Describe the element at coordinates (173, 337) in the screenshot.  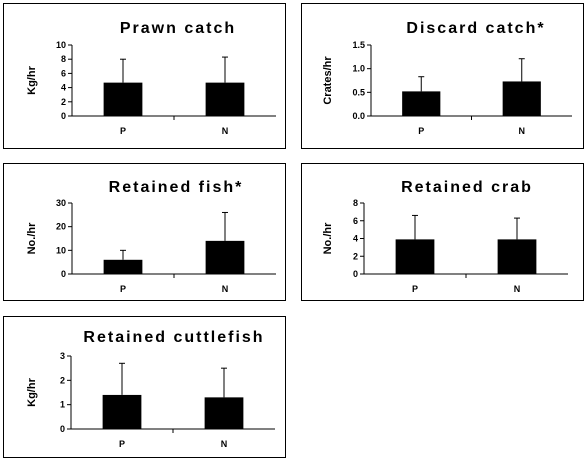
I see `chart-title: Retained cuttlefish` at that location.